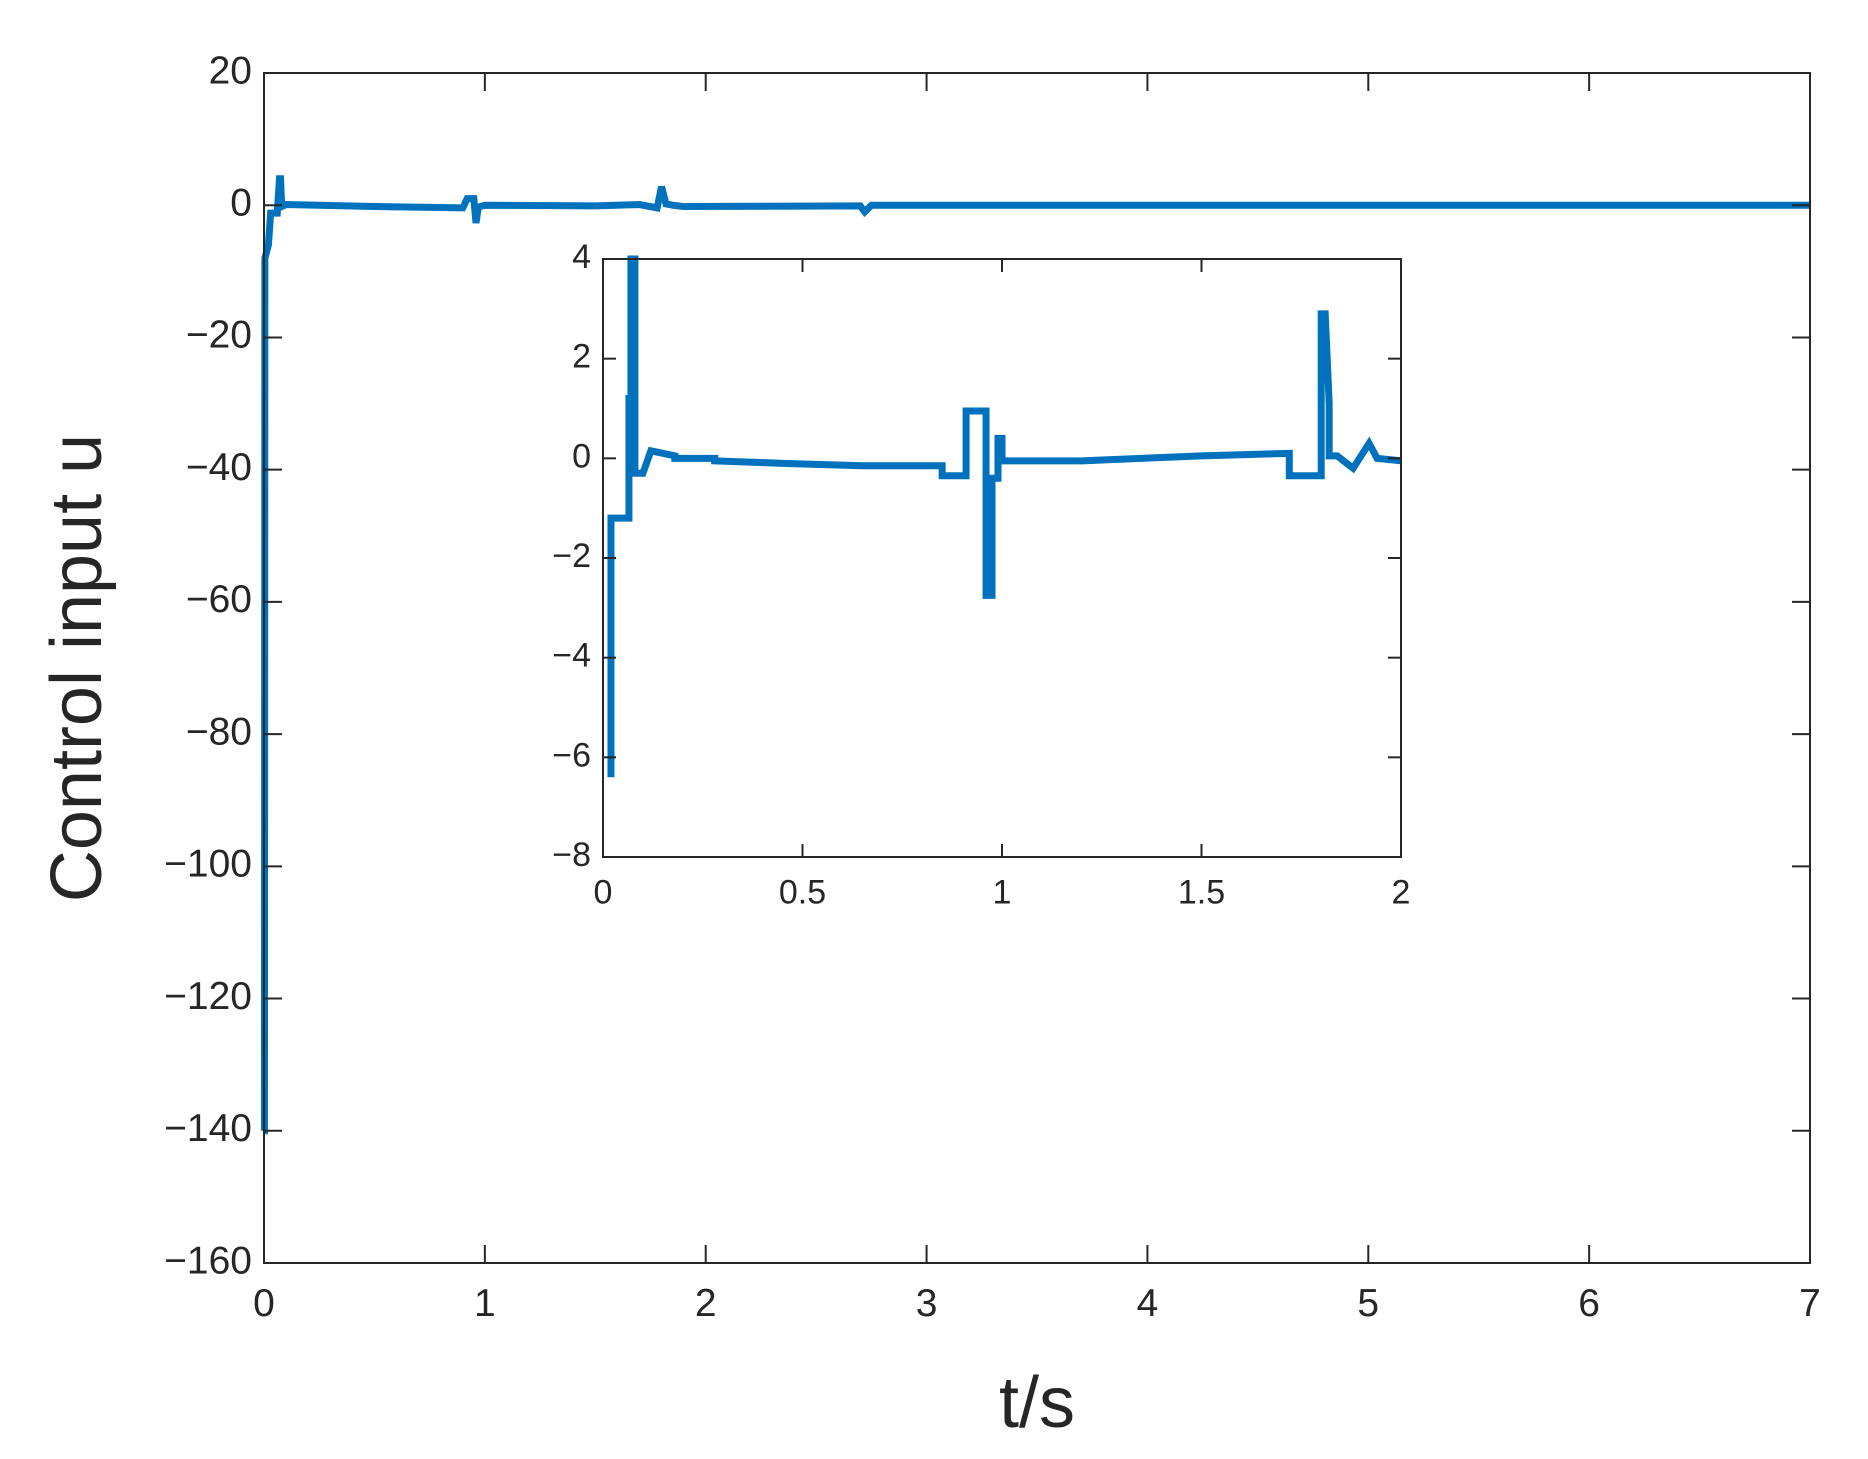  What do you see at coordinates (802, 892) in the screenshot?
I see `x-tick-label: 0.5` at bounding box center [802, 892].